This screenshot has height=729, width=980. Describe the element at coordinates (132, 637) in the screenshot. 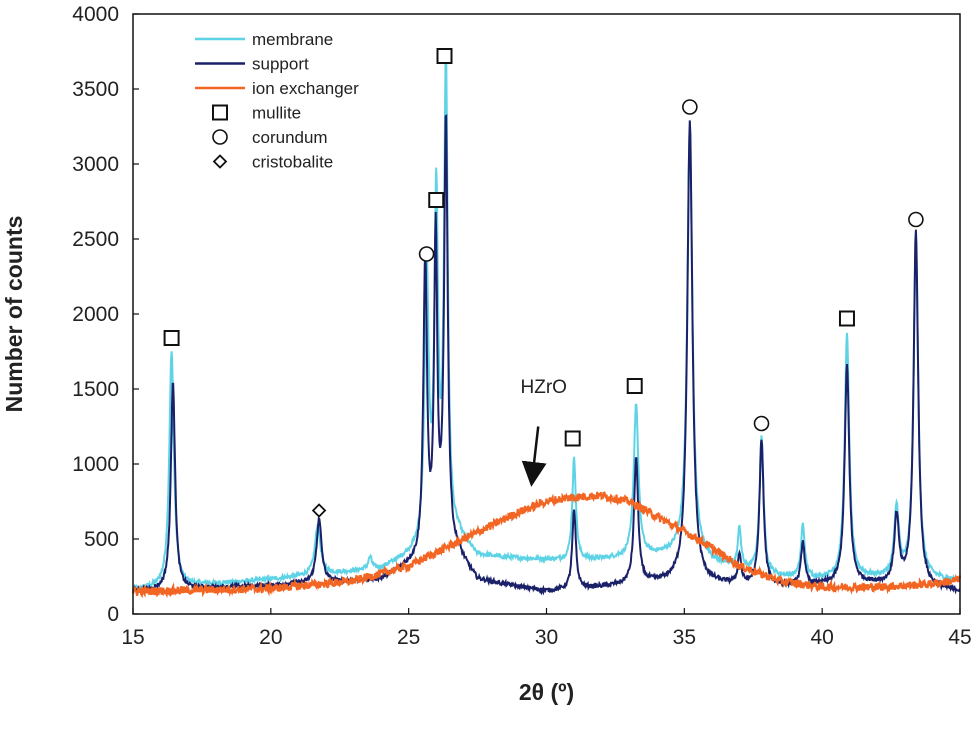

I see `x-tick-label: 15` at that location.